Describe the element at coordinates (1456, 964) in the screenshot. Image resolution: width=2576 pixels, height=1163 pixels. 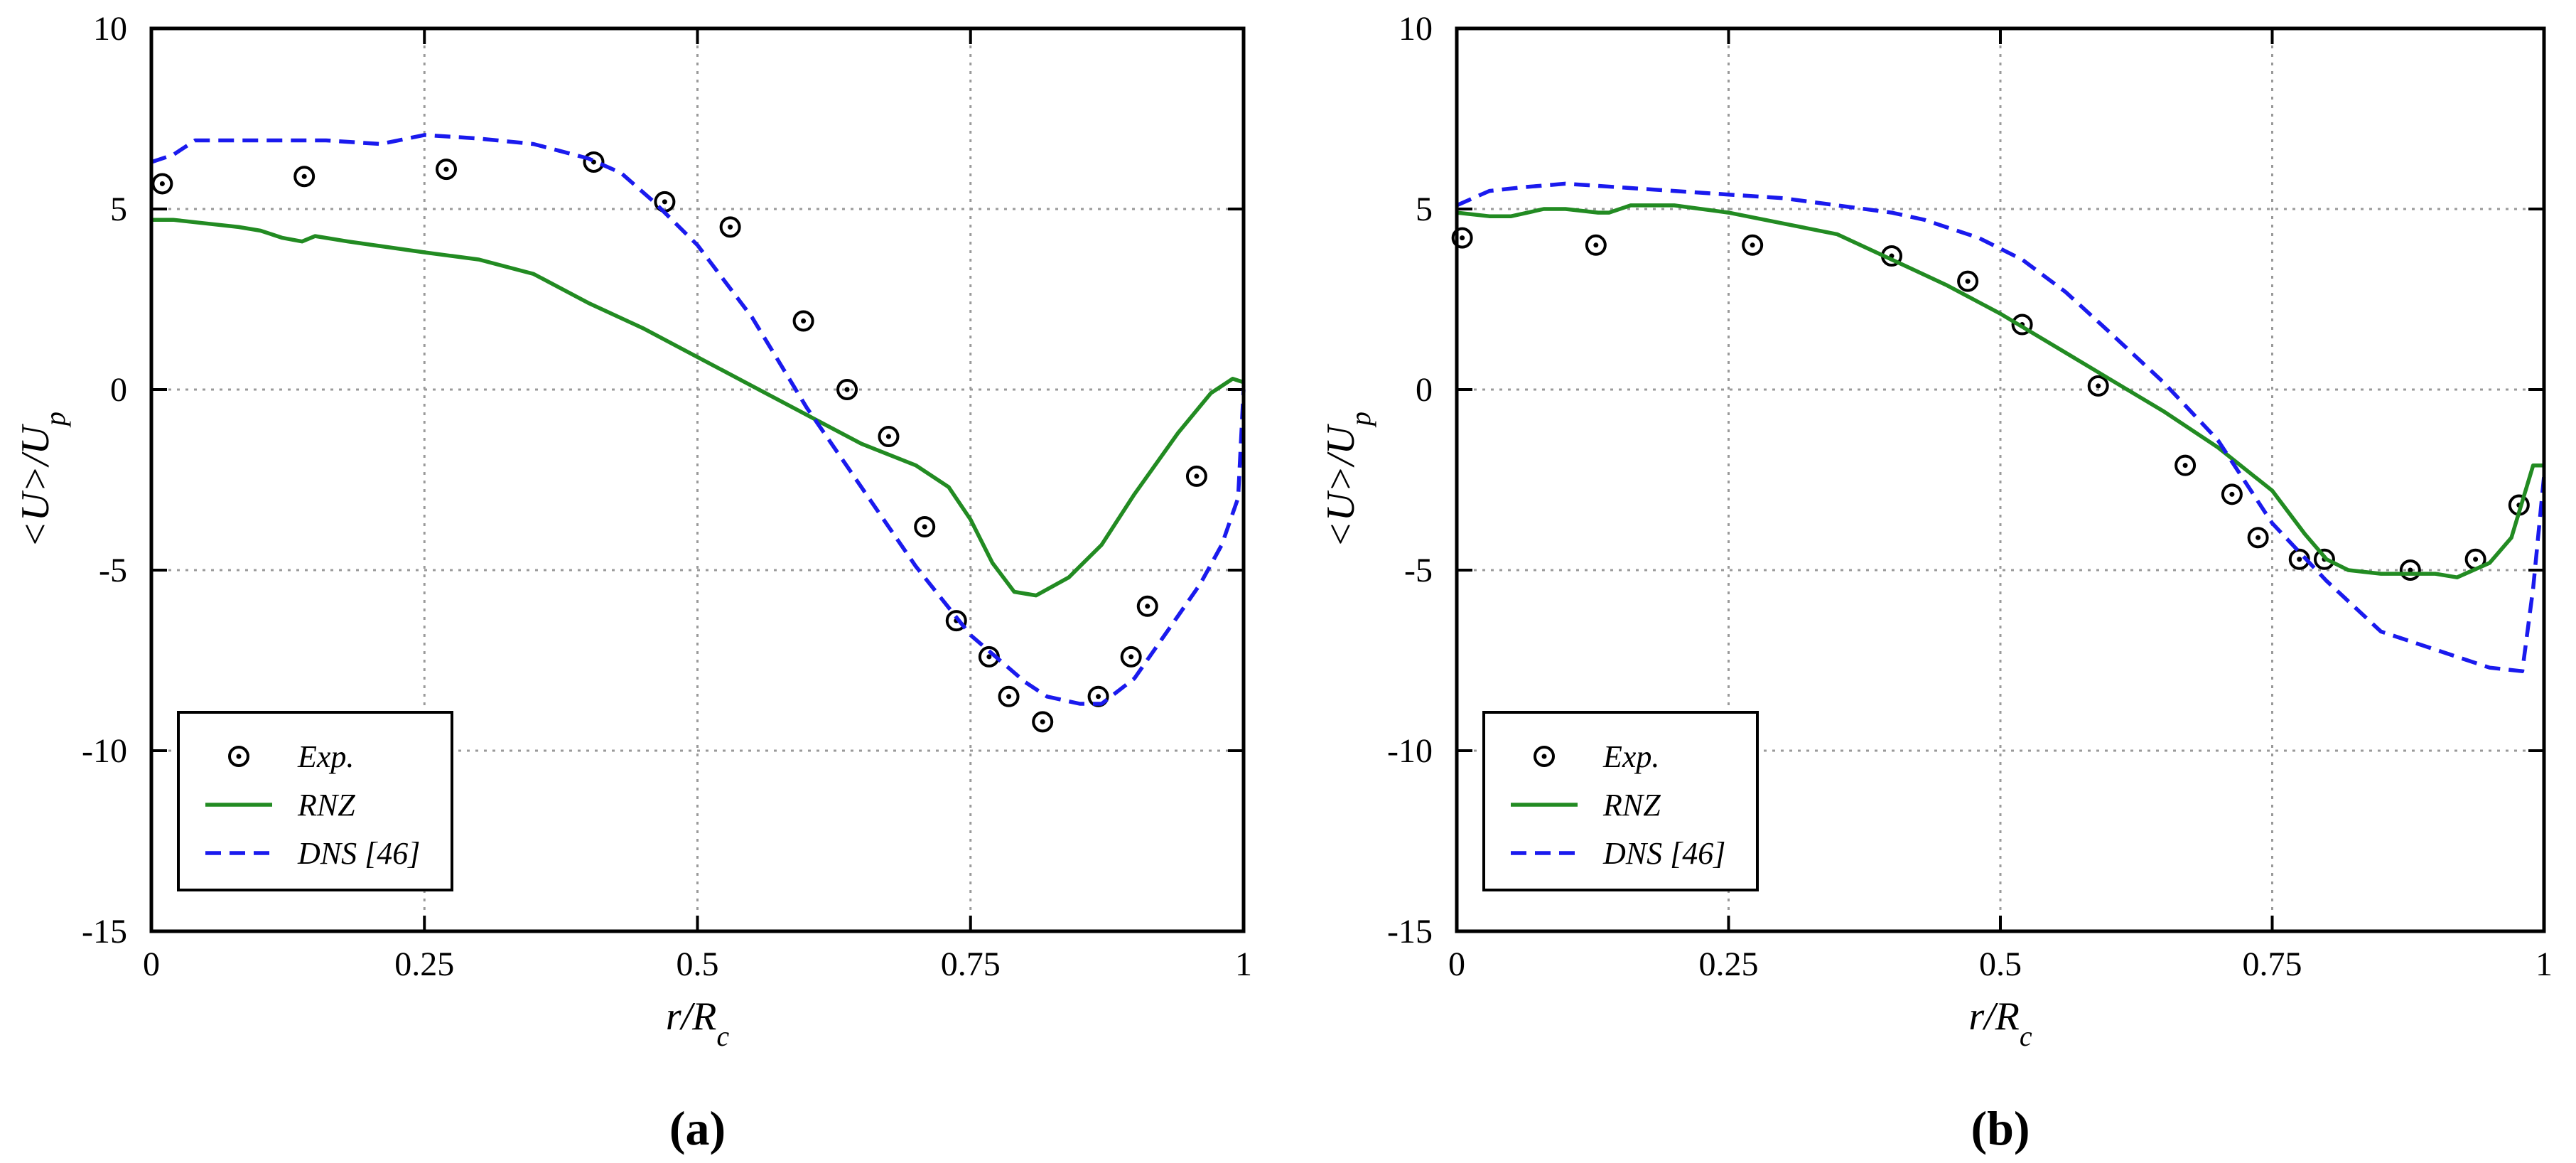
I see `x-tick-label: 0` at that location.